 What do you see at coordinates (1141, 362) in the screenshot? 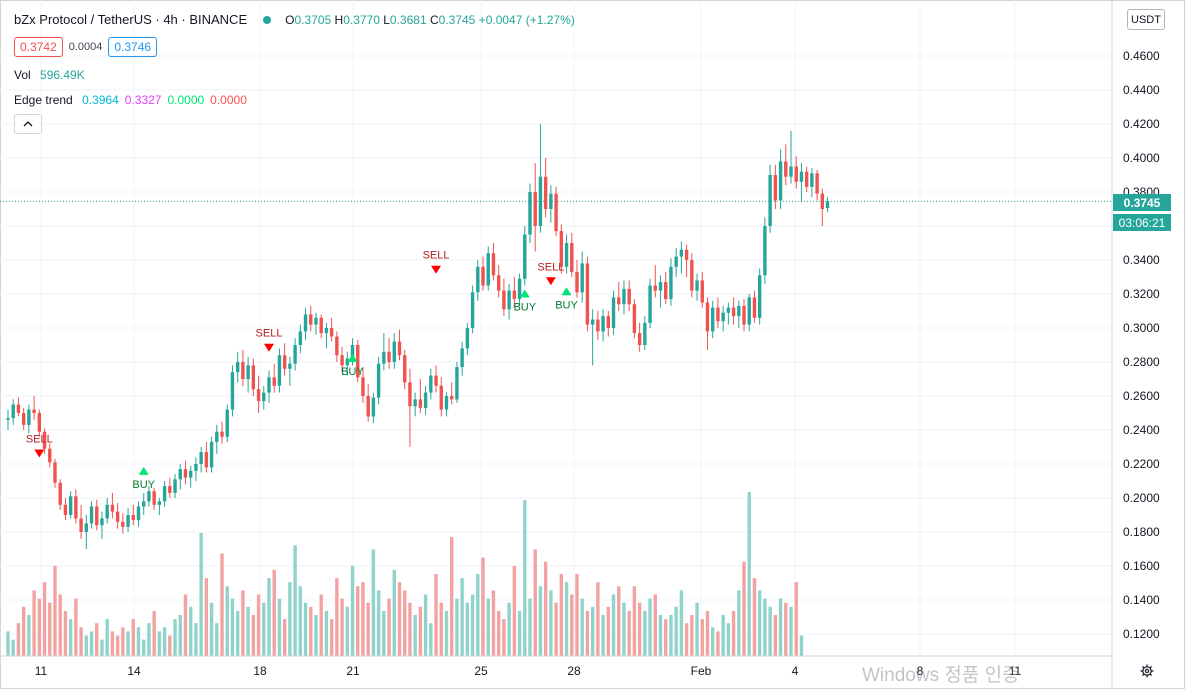
I see `y-tick-label: 0.2800` at bounding box center [1141, 362].